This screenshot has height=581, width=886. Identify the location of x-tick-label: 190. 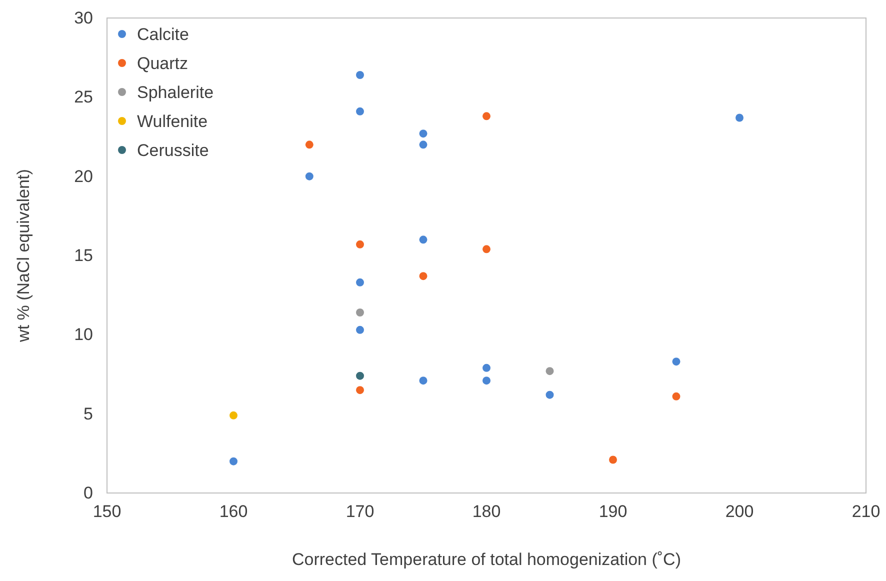
(613, 512).